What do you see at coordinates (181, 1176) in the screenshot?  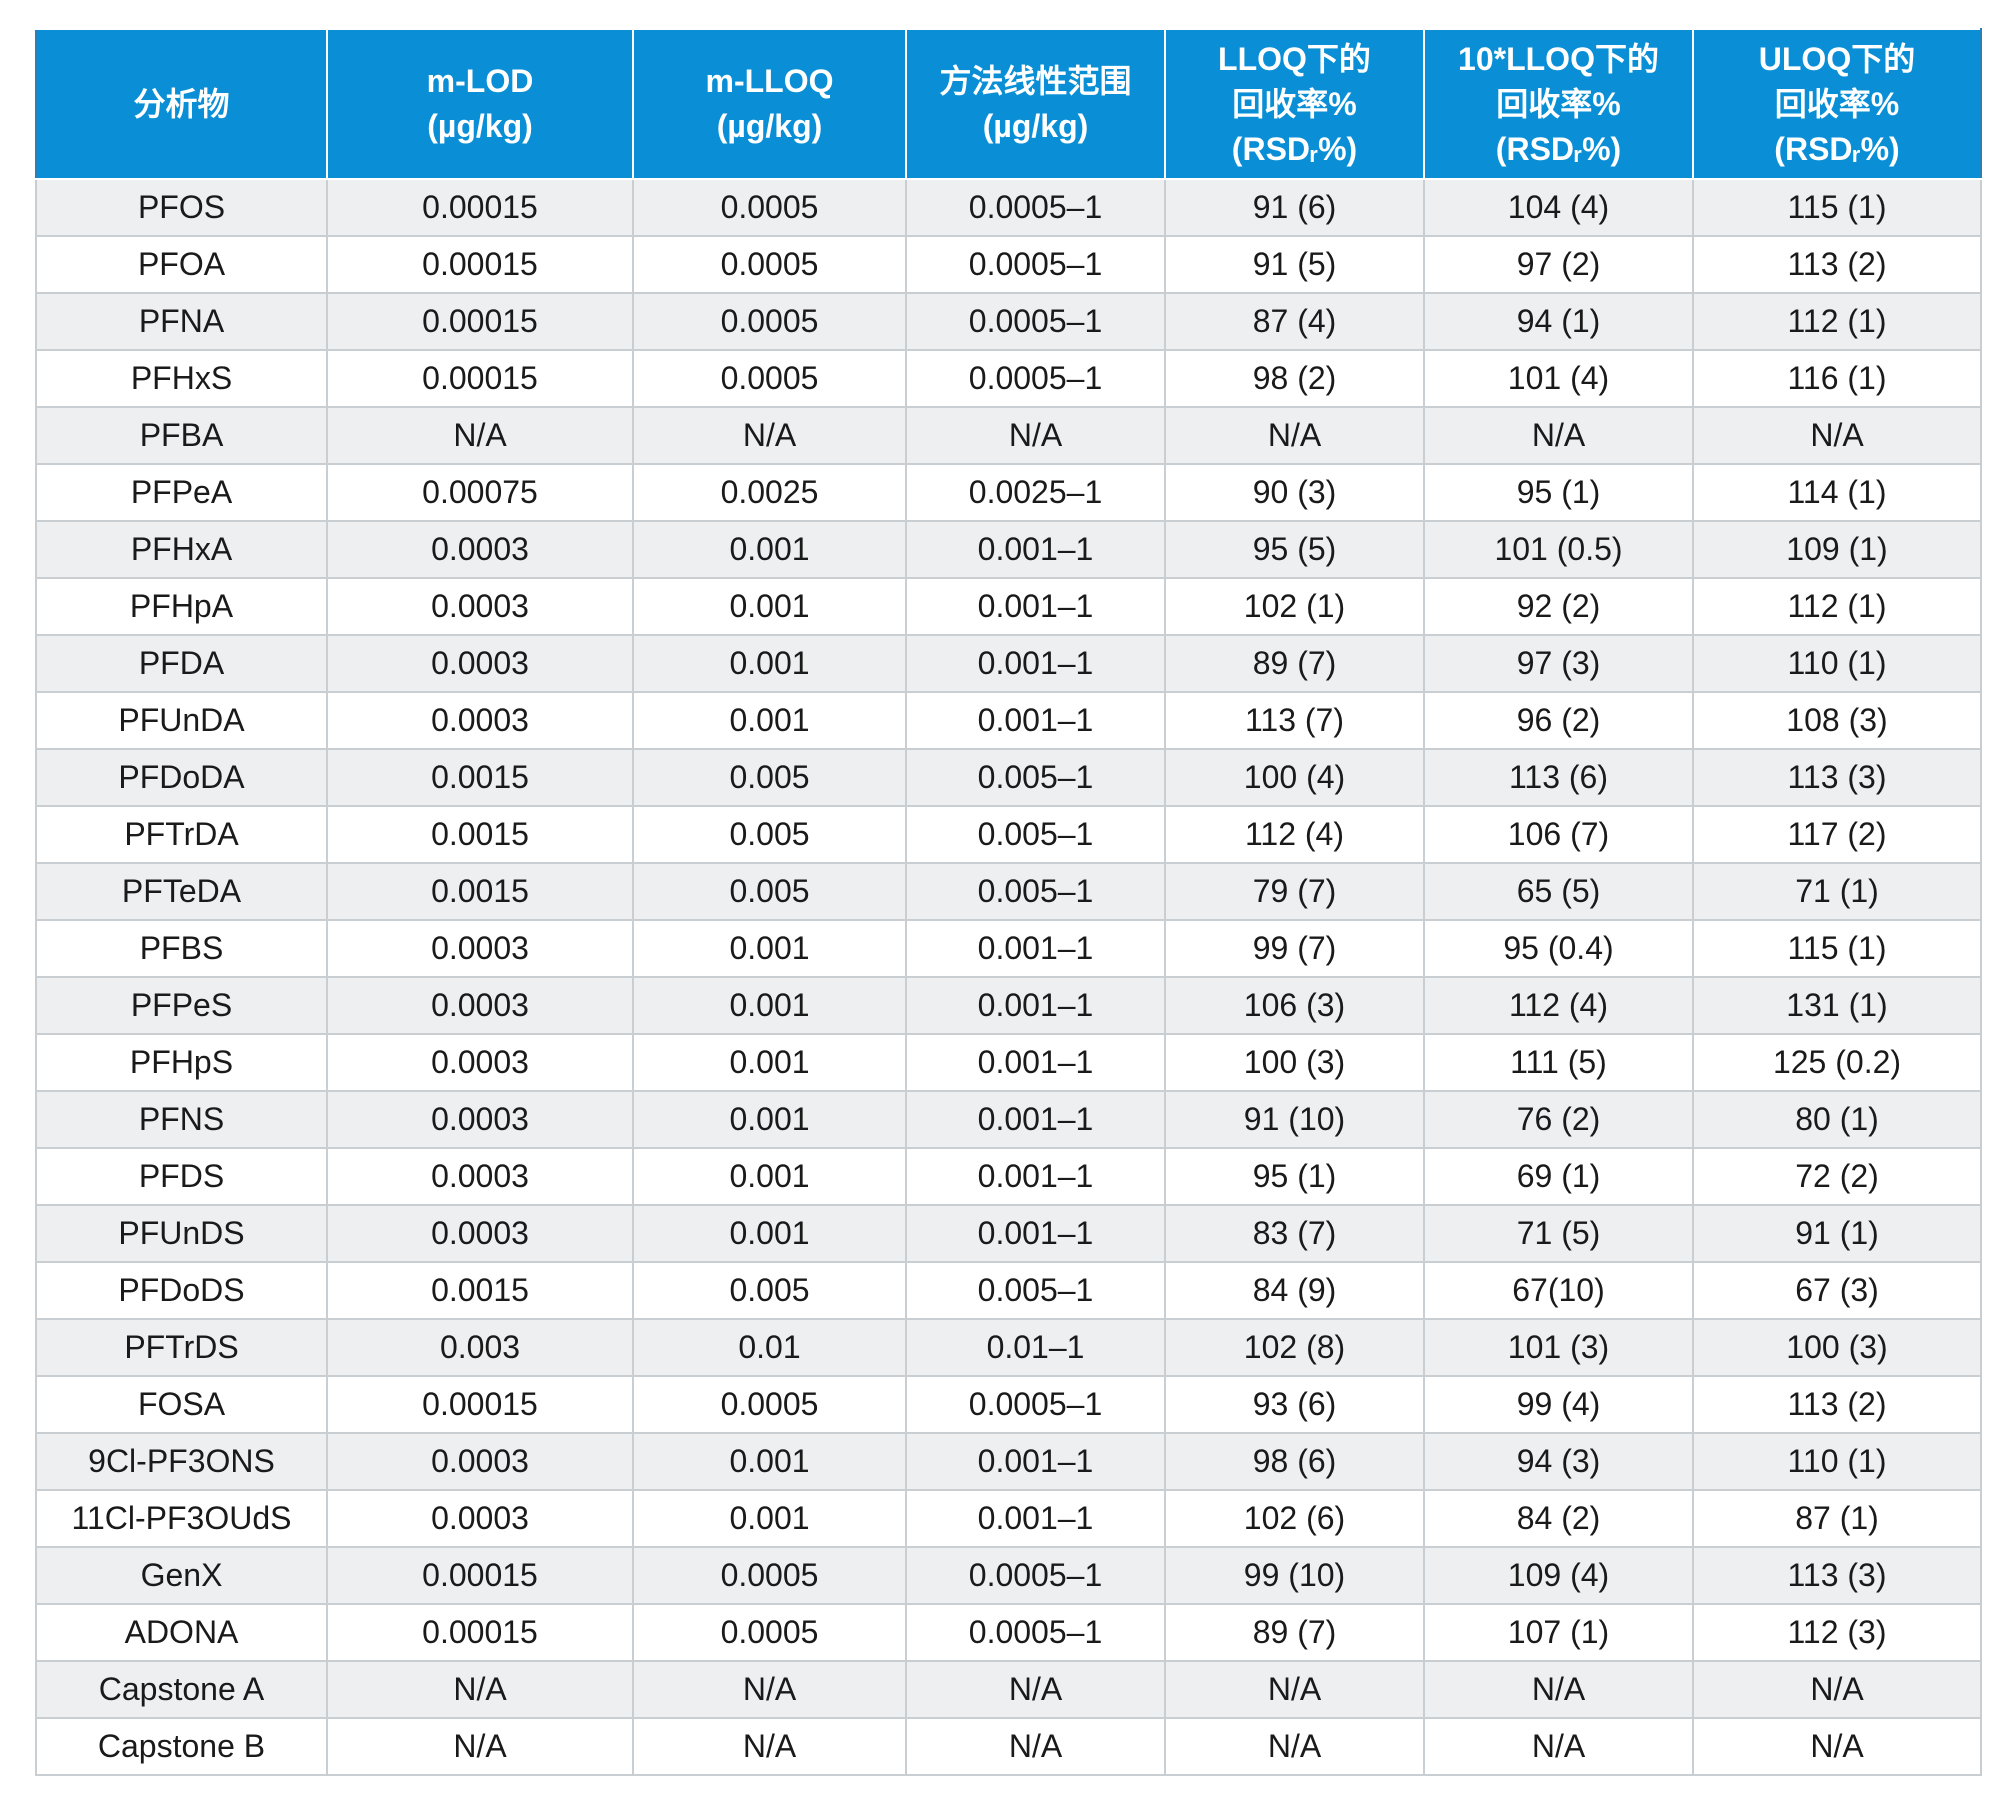 I see `cell-analyte: PFDS` at bounding box center [181, 1176].